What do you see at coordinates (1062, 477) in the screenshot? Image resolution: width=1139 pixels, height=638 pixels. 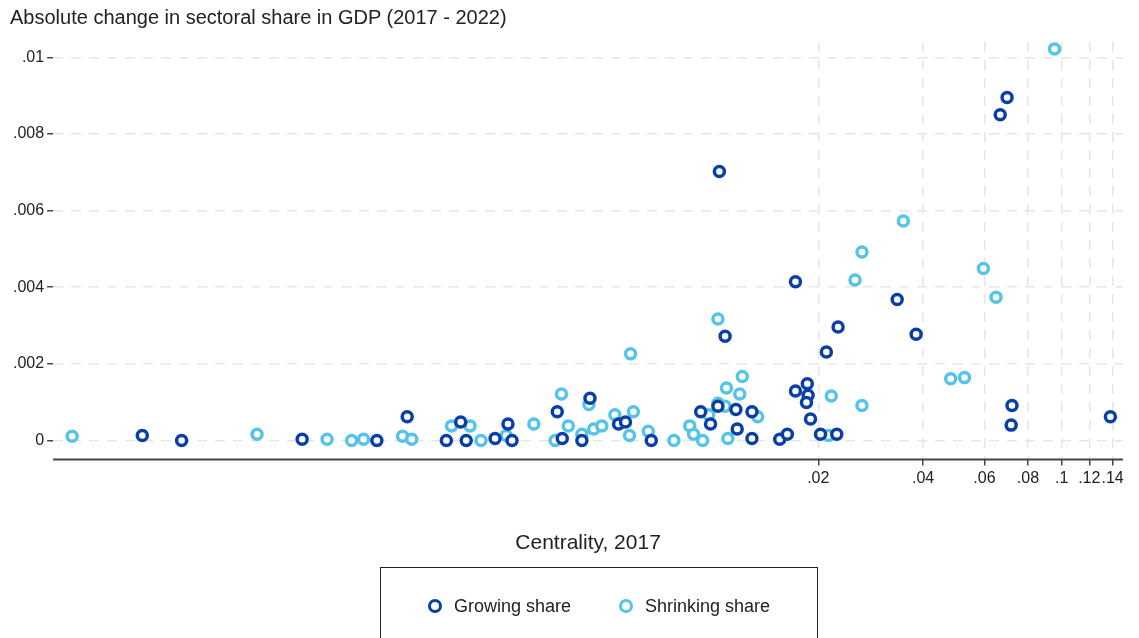 I see `x-tick-label: .1` at bounding box center [1062, 477].